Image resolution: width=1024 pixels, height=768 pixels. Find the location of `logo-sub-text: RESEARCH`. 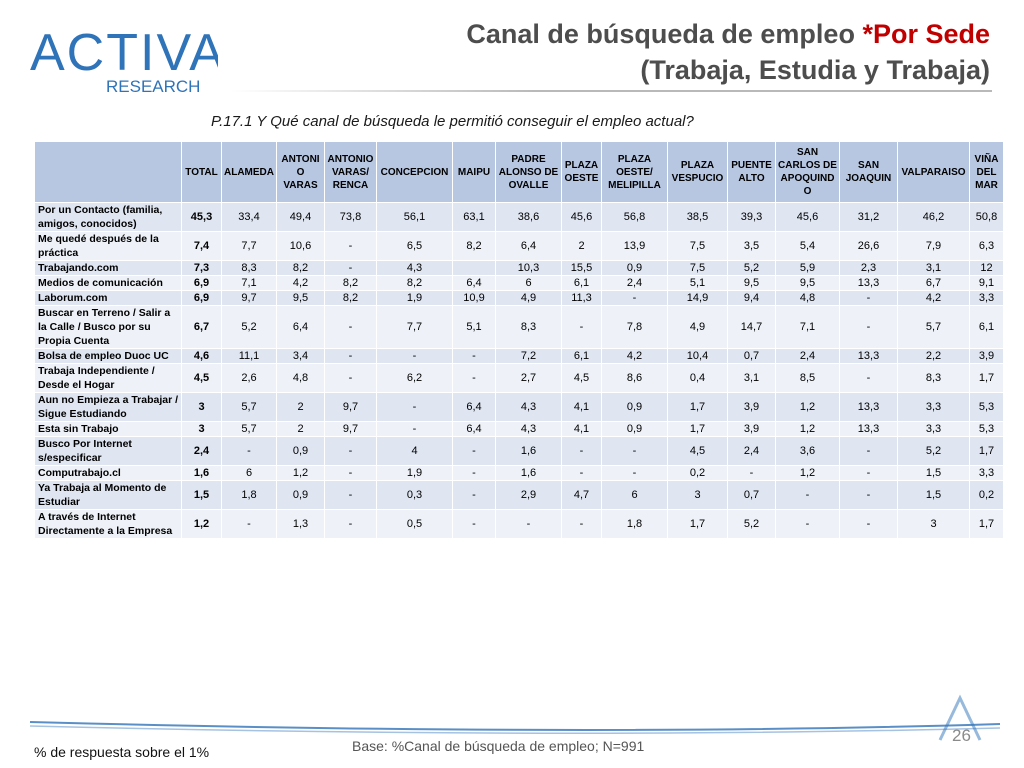

logo-sub-text: RESEARCH is located at coordinates (153, 86).